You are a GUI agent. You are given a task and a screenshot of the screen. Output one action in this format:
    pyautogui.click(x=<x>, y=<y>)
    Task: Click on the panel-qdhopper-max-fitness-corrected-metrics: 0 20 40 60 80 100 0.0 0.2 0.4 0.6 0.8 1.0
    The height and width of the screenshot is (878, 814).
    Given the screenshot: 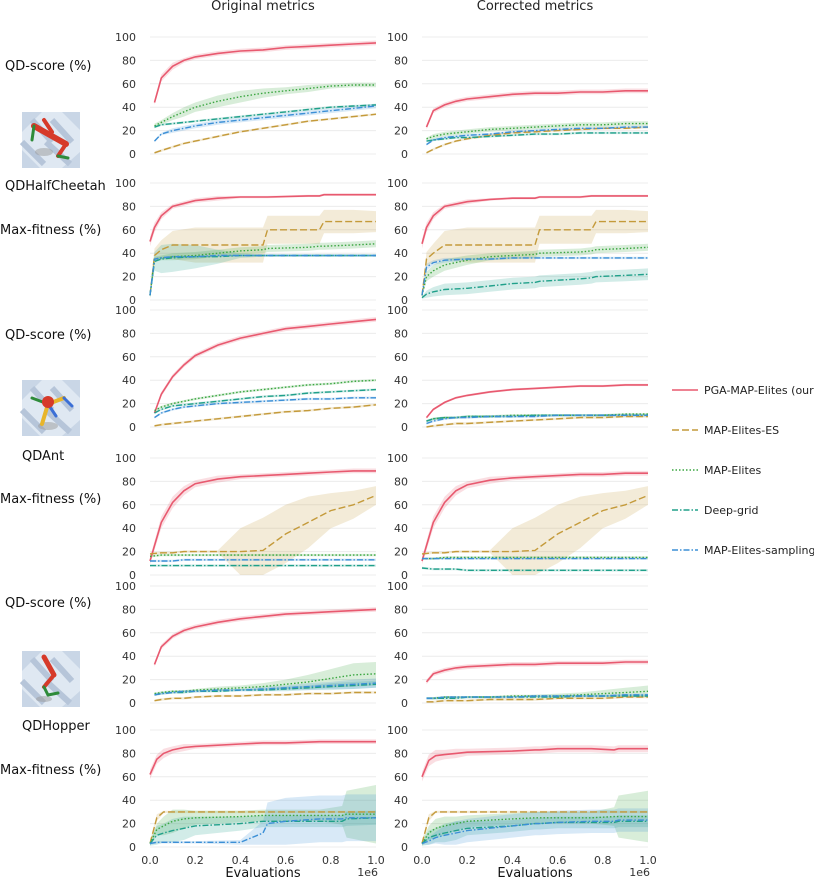 What is the action you would take?
    pyautogui.click(x=522, y=795)
    